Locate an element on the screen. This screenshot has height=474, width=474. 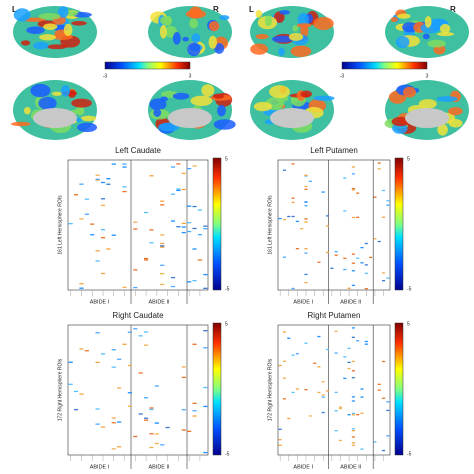
y-axis-label: 172 Right Hemisphere ROIs is located at coordinates (60, 389).